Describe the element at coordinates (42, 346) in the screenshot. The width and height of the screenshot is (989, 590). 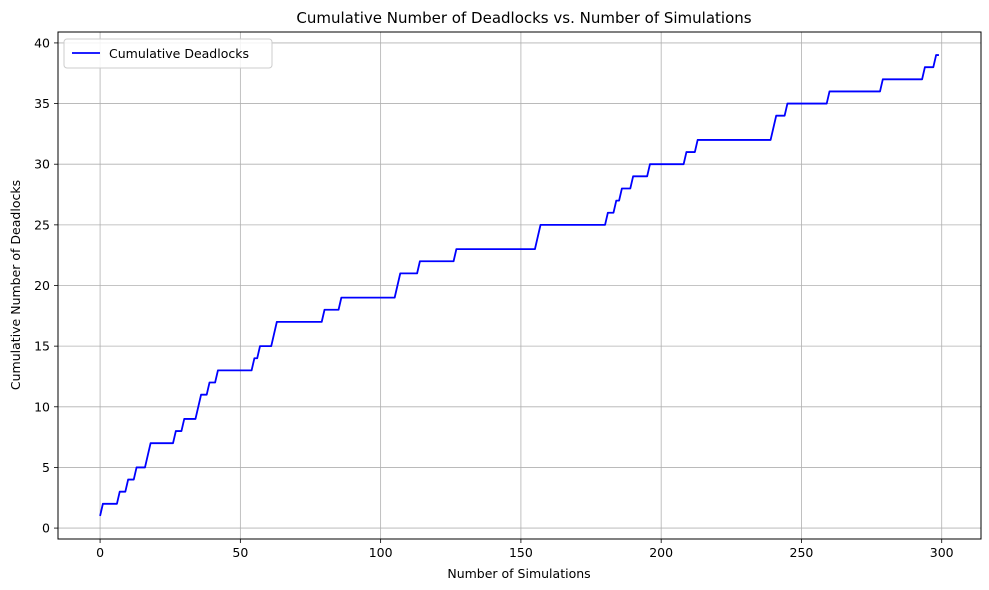
I see `y-tick-label: 15` at that location.